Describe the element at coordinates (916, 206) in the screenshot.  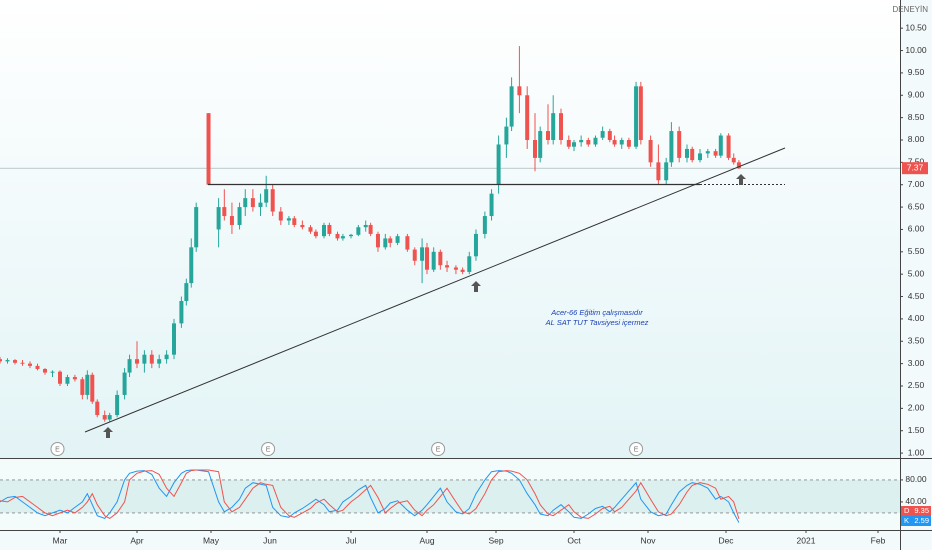
I see `y-tick-label: 6.50` at that location.